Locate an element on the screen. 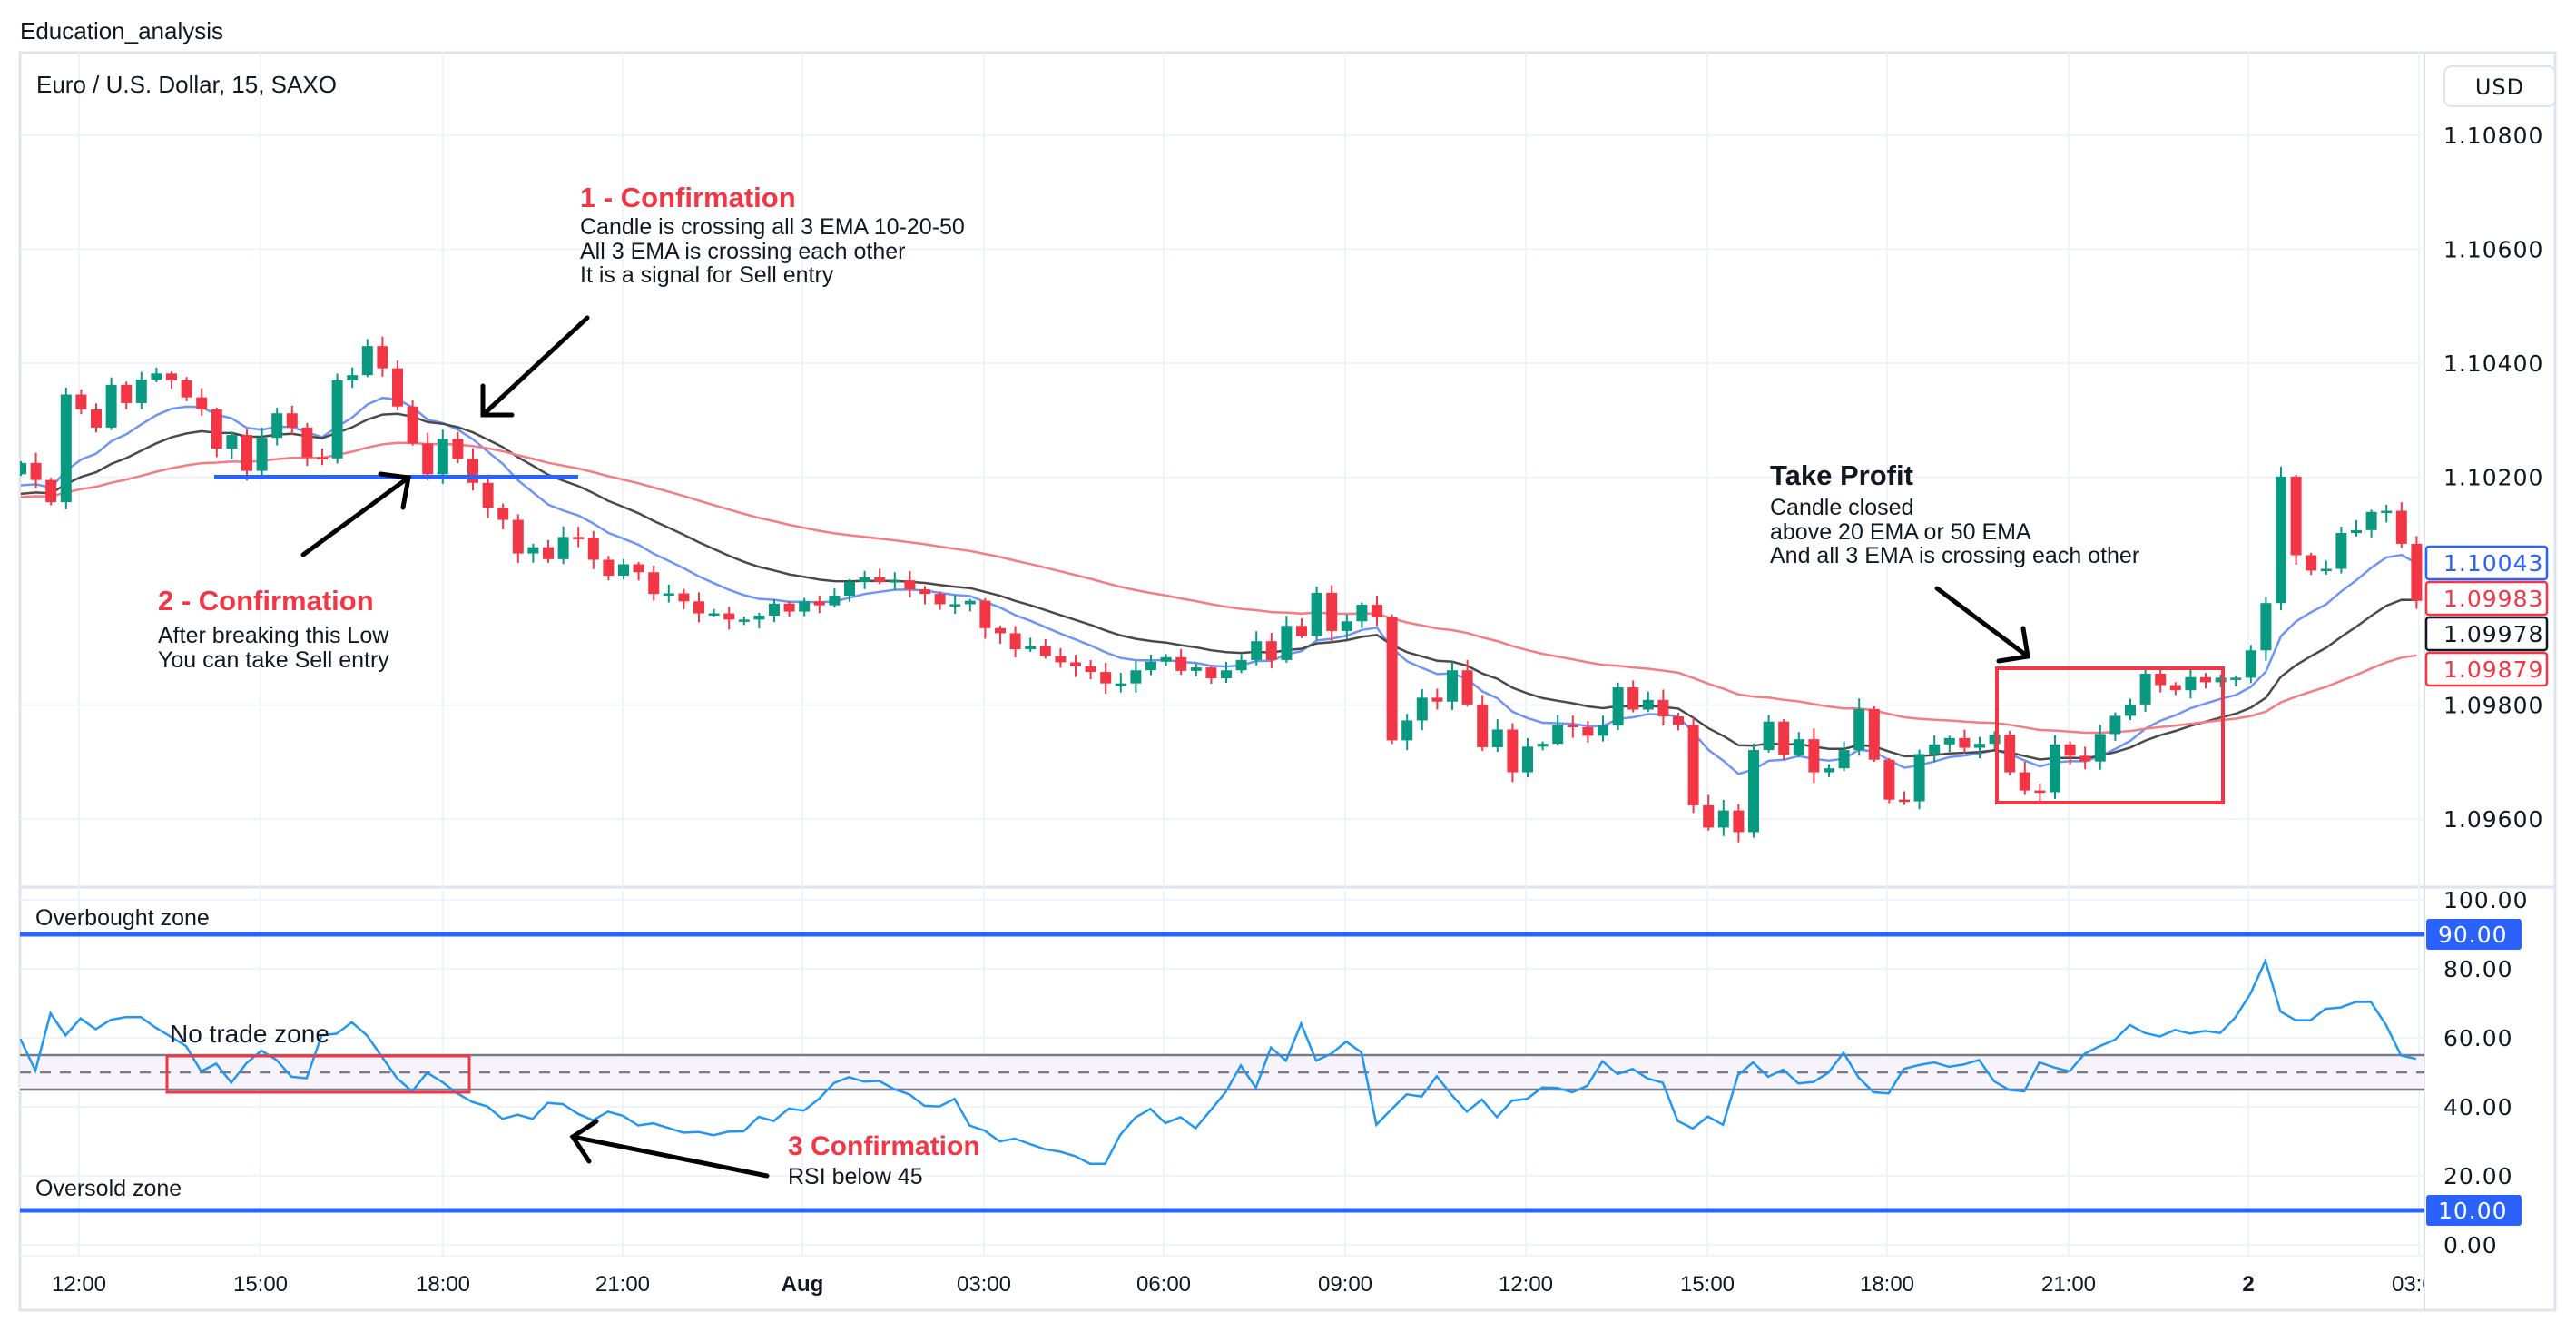  currency-button: USD is located at coordinates (2499, 86).